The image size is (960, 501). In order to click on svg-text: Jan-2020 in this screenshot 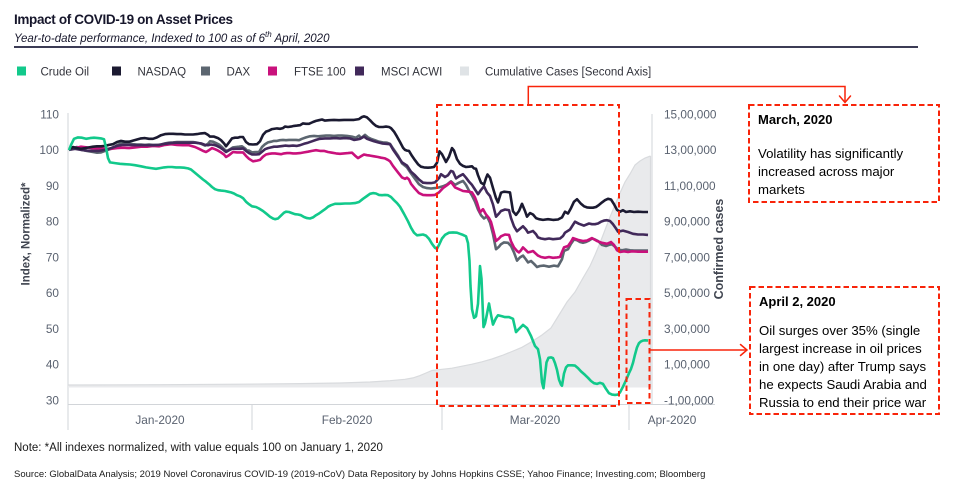, I will do `click(160, 420)`.